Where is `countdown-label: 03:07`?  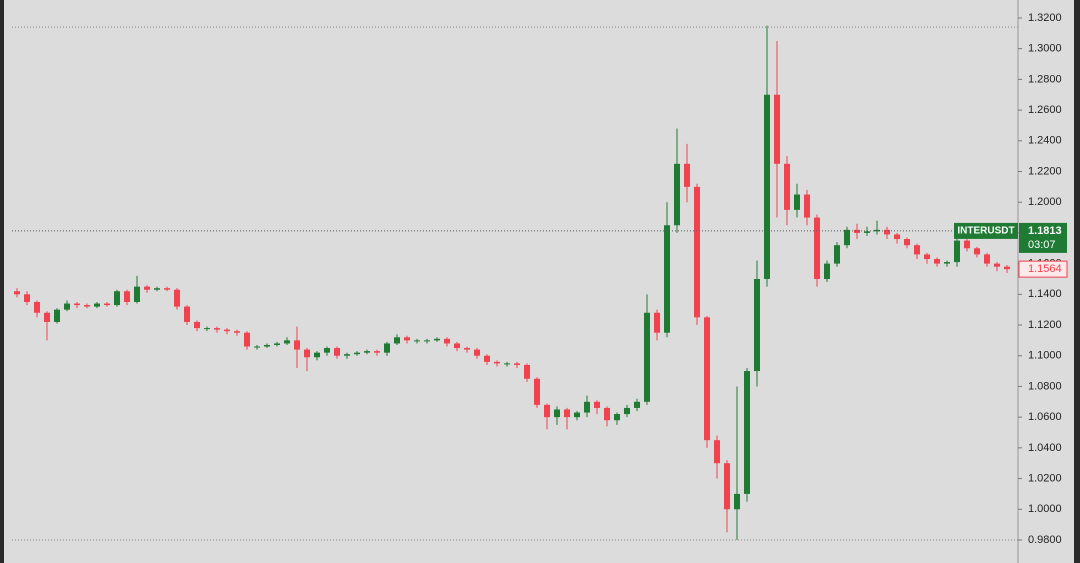
countdown-label: 03:07 is located at coordinates (1042, 245).